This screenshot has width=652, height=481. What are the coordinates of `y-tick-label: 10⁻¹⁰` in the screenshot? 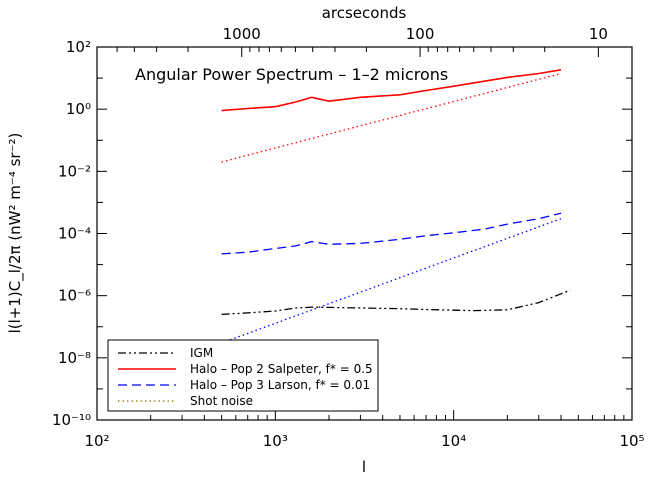 It's located at (71, 420).